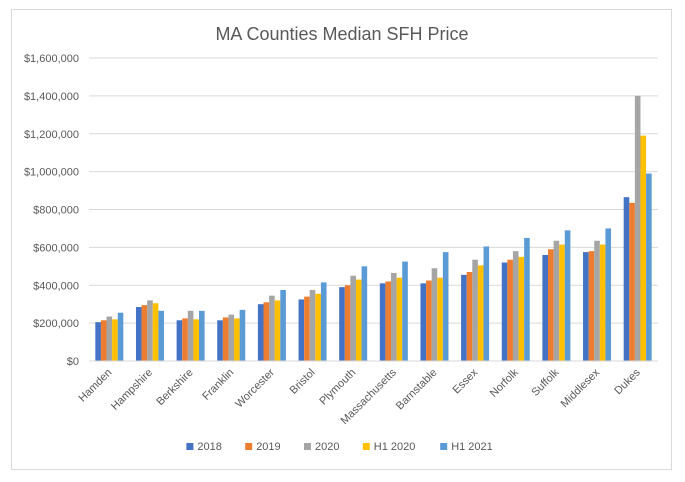 The height and width of the screenshot is (482, 685). What do you see at coordinates (144, 333) in the screenshot?
I see `bar-hampshire-2019` at bounding box center [144, 333].